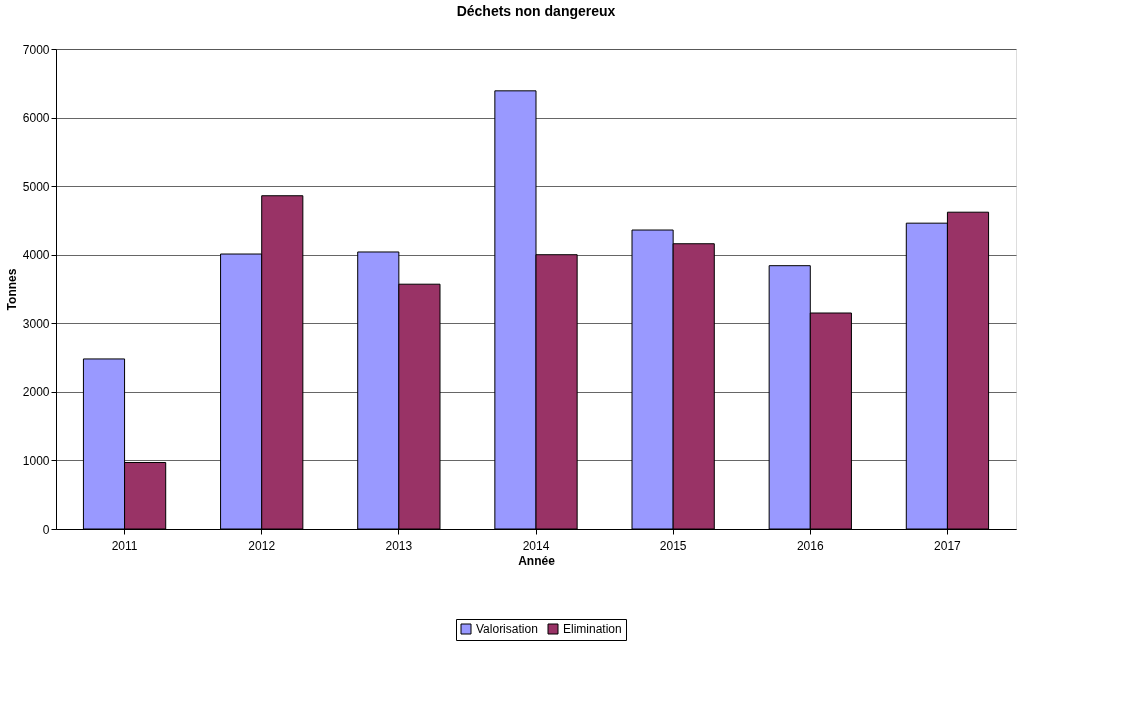 This screenshot has width=1143, height=708. Describe the element at coordinates (536, 11) in the screenshot. I see `chart-title: Déchets non dangereux` at that location.